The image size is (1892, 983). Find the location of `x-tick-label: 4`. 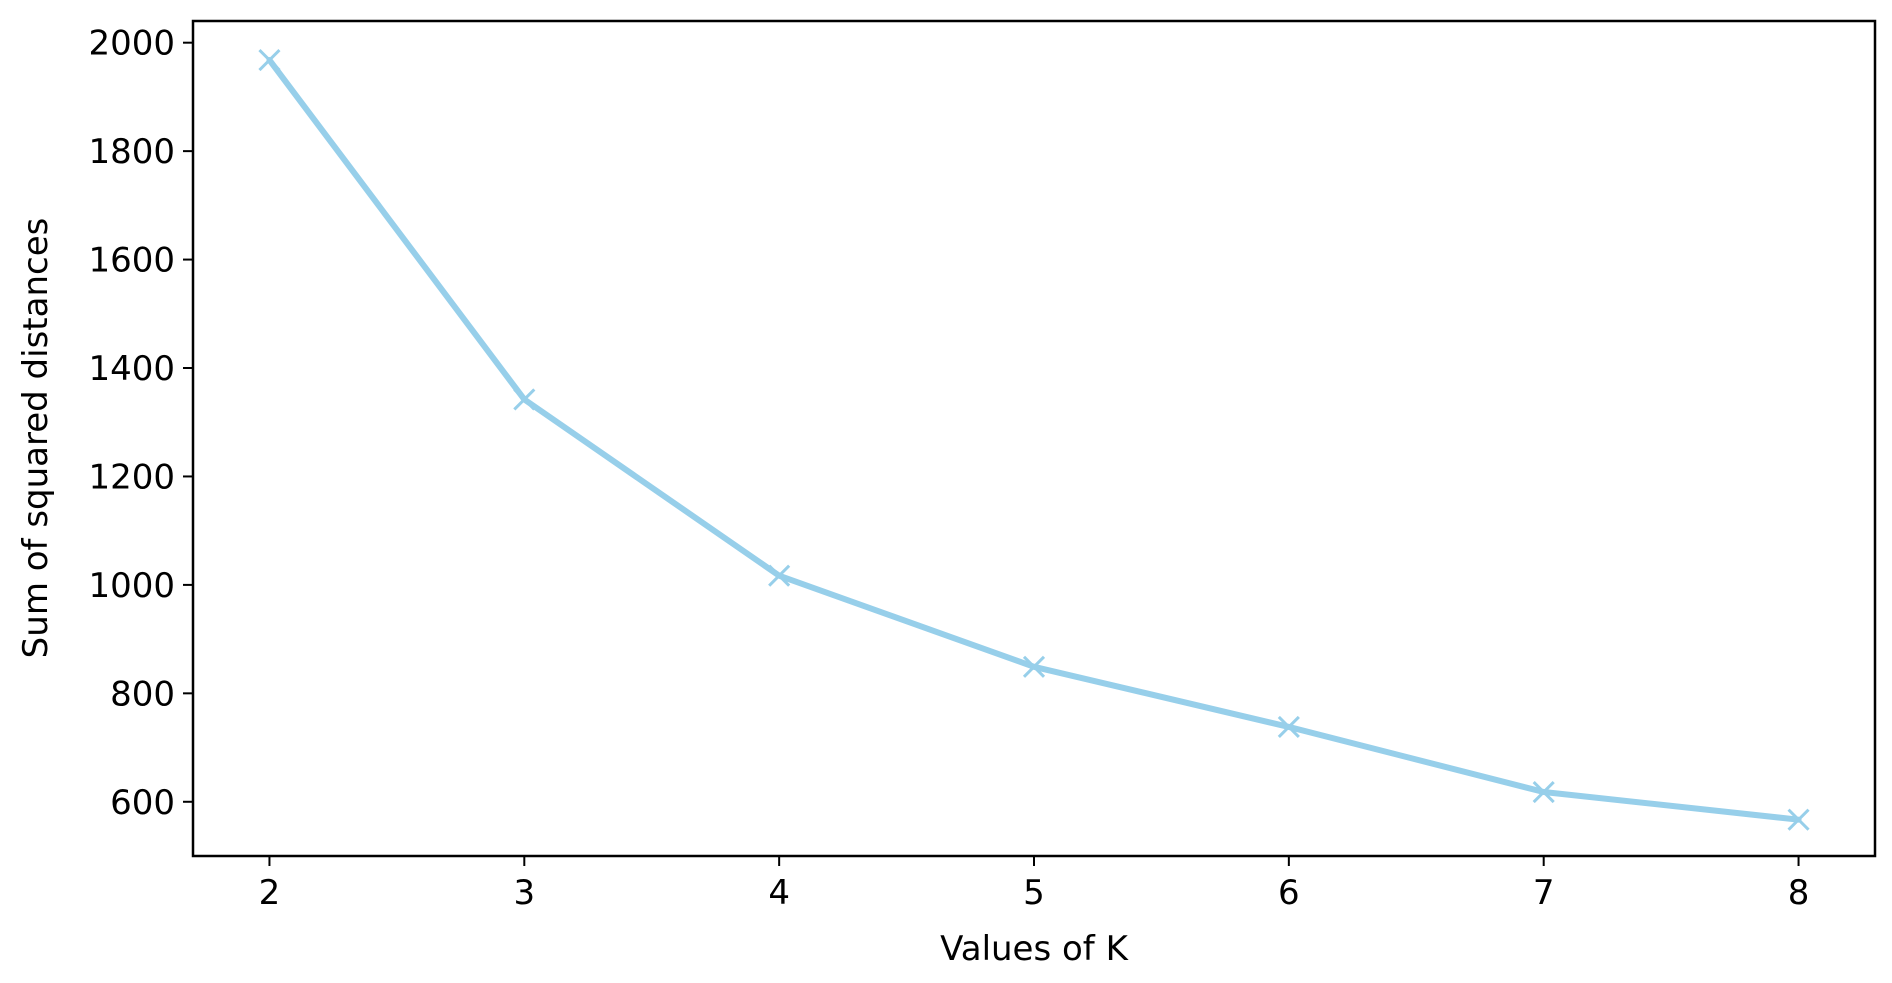

x-tick-label: 4 is located at coordinates (779, 893).